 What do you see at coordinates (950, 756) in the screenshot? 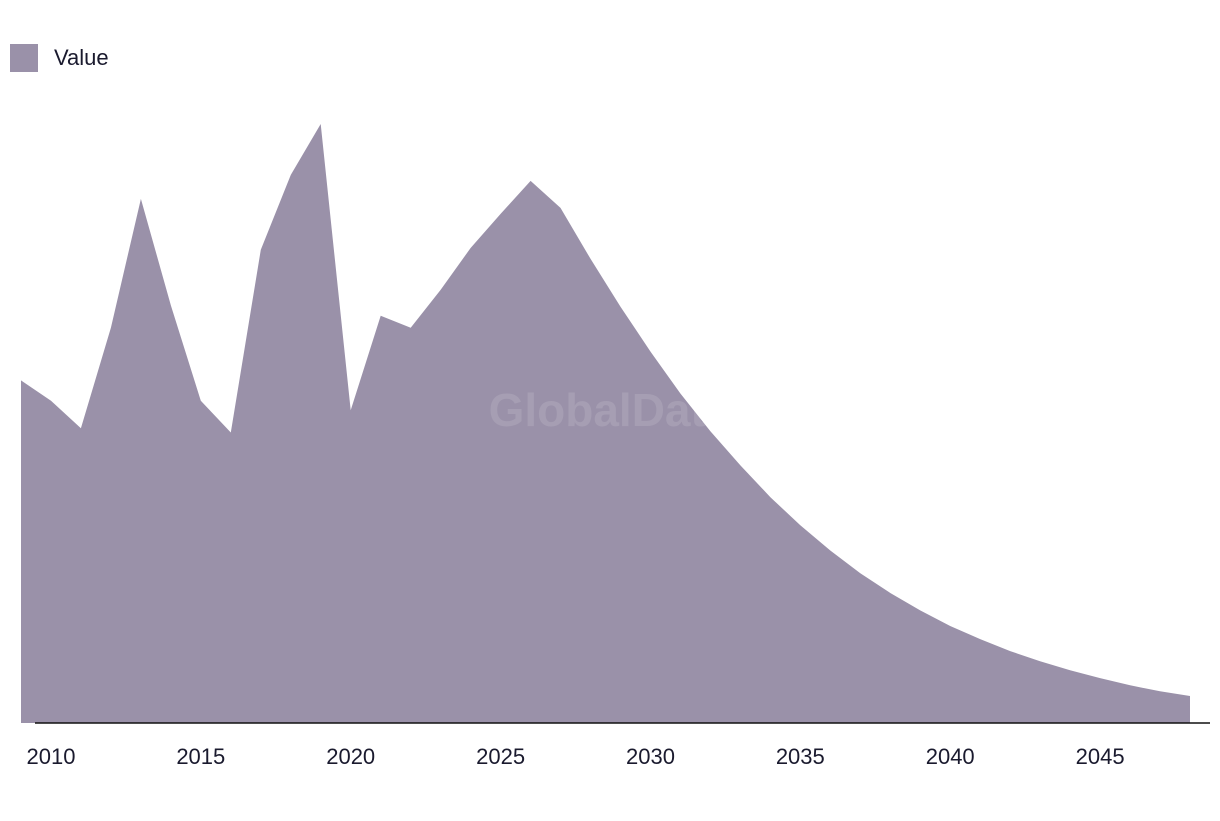
I see `x-tick-label: 2040` at bounding box center [950, 756].